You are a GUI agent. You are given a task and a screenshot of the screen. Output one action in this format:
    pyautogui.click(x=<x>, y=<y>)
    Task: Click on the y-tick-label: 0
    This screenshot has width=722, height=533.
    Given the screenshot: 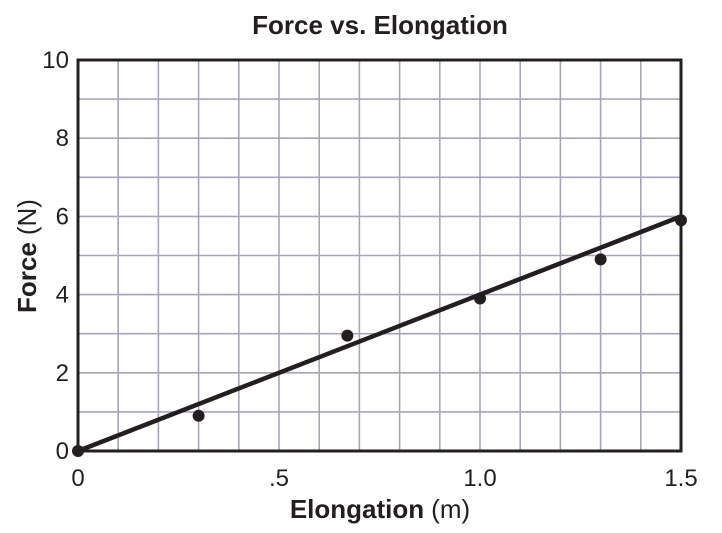 What is the action you would take?
    pyautogui.click(x=62, y=451)
    